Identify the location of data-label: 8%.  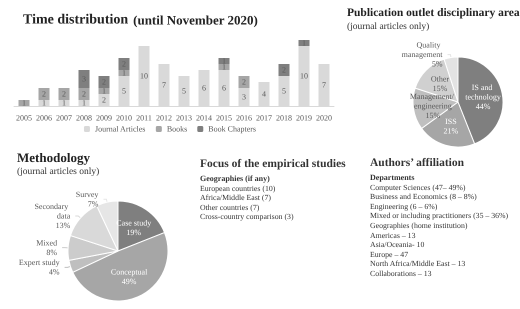
(52, 252).